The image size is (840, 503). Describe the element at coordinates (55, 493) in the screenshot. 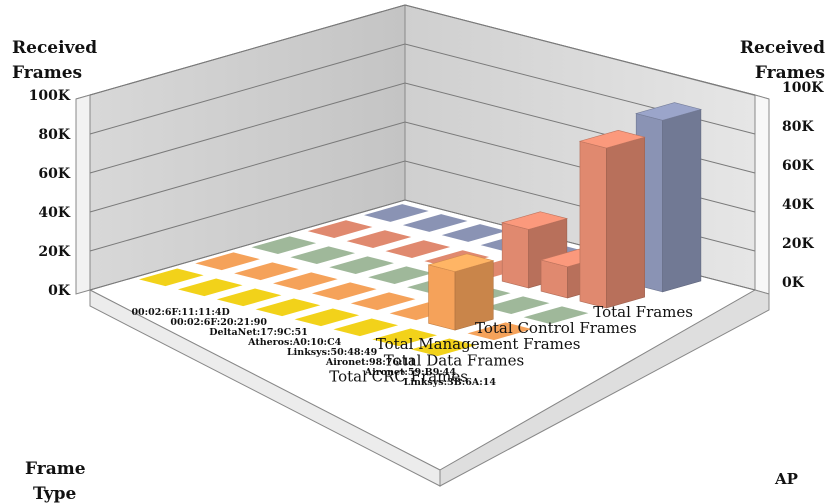

I see `frame-type-title-line2: Type` at that location.